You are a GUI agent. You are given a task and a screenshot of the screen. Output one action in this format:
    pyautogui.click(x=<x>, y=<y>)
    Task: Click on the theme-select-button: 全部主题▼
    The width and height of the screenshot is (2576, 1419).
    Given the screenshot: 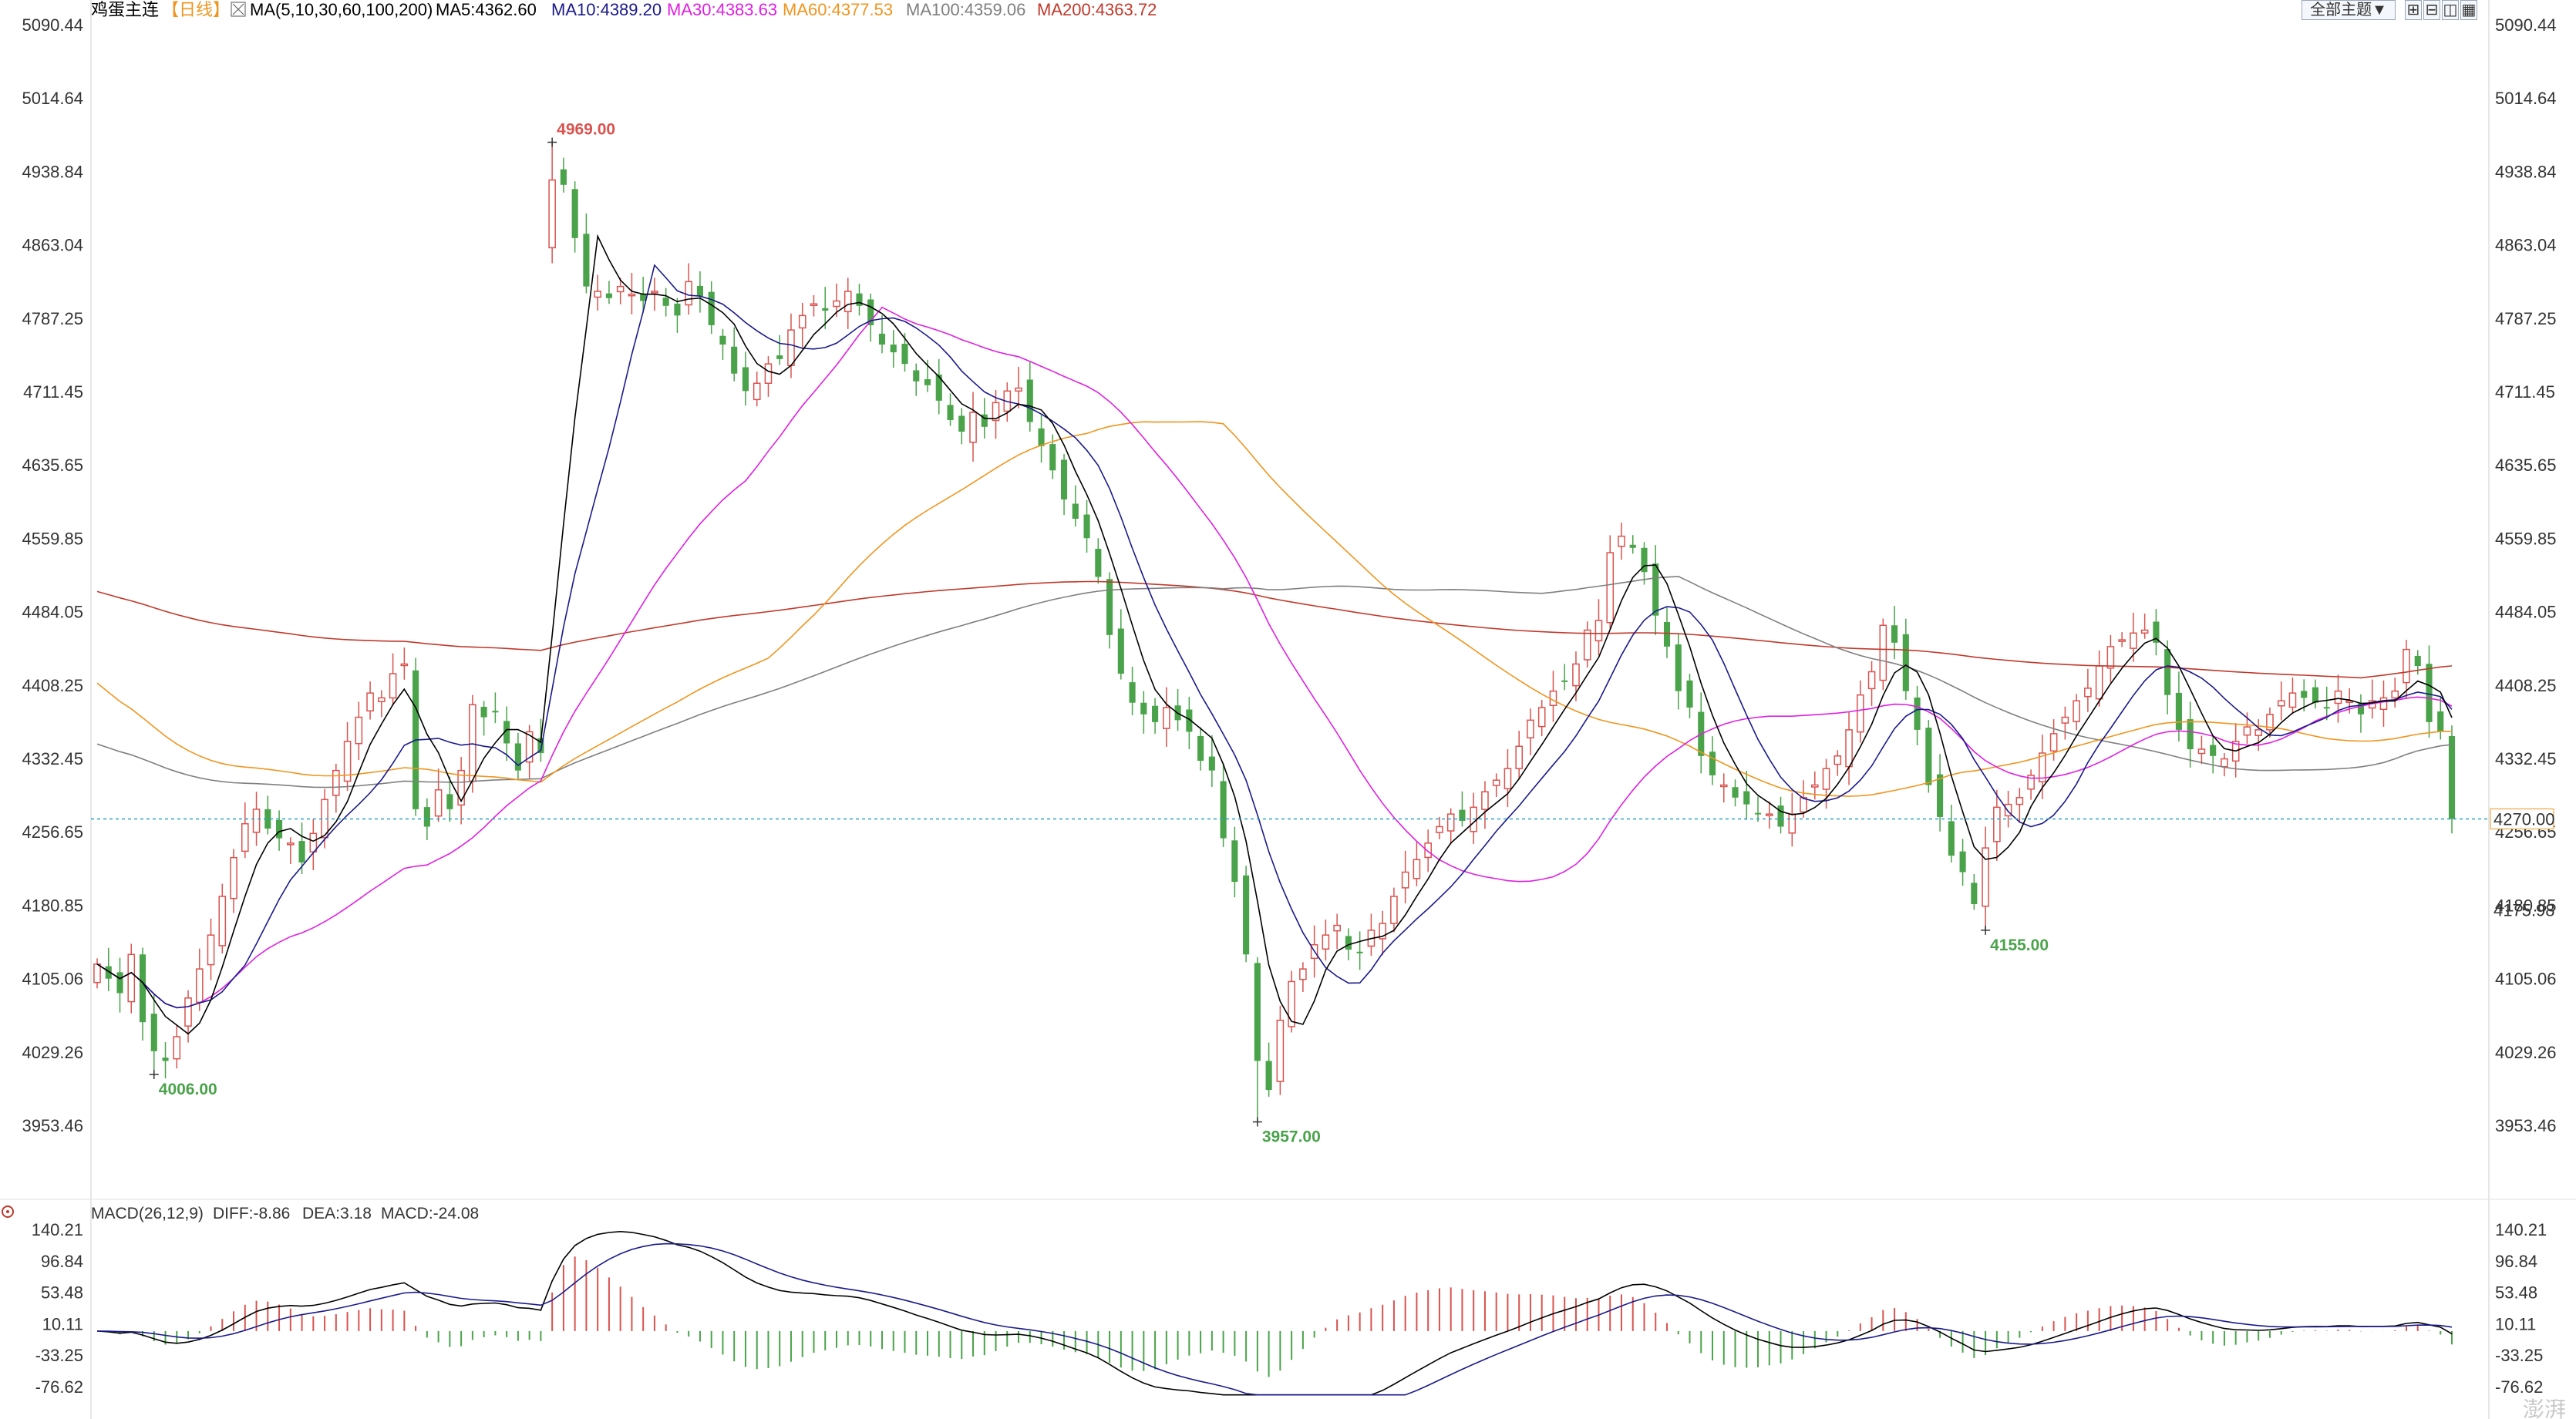 What is the action you would take?
    pyautogui.click(x=2349, y=10)
    